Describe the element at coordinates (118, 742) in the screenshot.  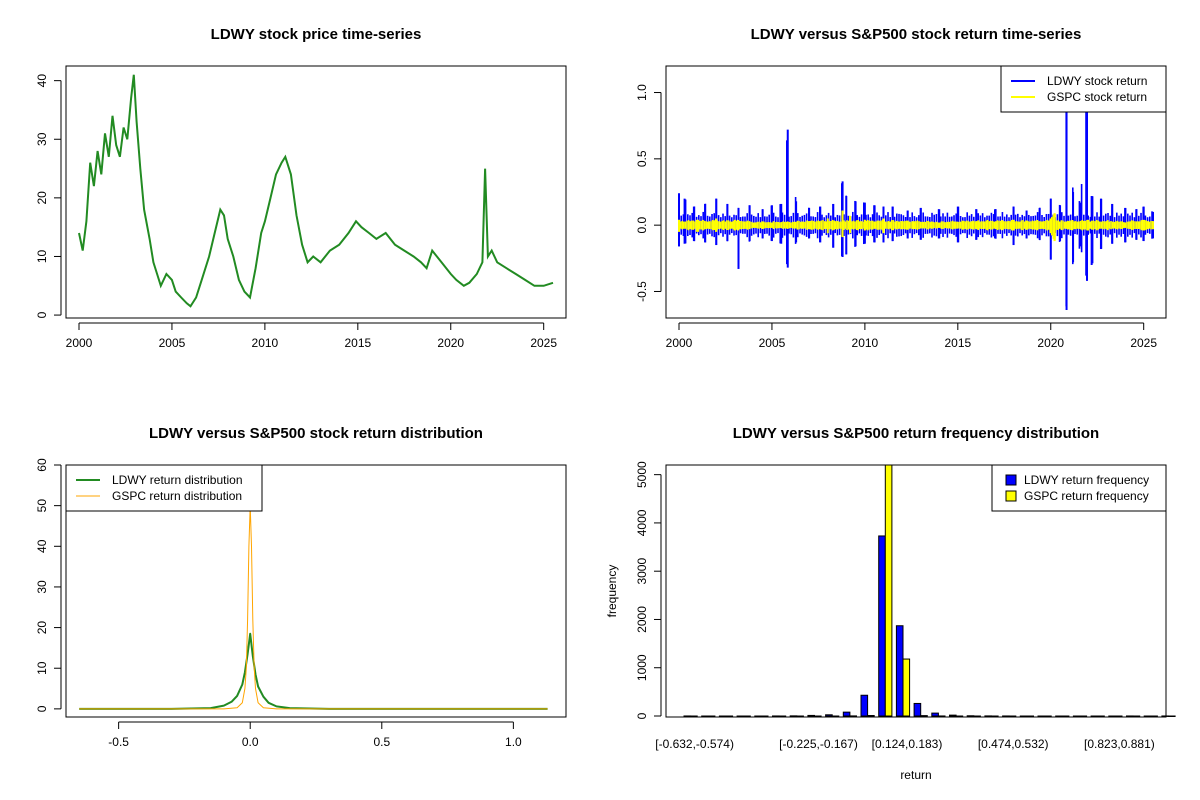
I see `x-tick-label: -0.5` at that location.